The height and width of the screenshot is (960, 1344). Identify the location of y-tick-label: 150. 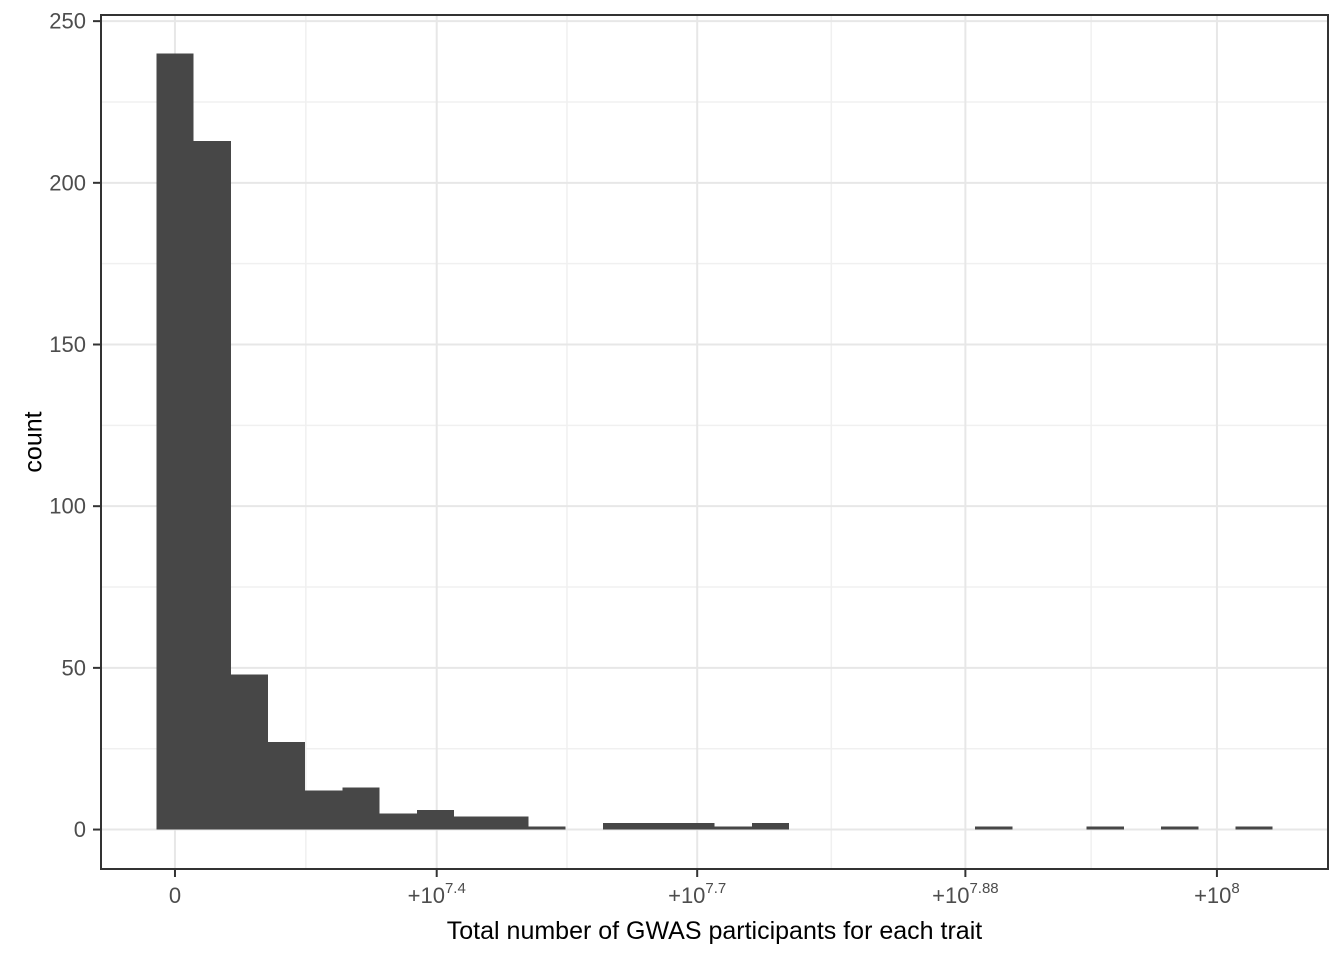
(67, 344).